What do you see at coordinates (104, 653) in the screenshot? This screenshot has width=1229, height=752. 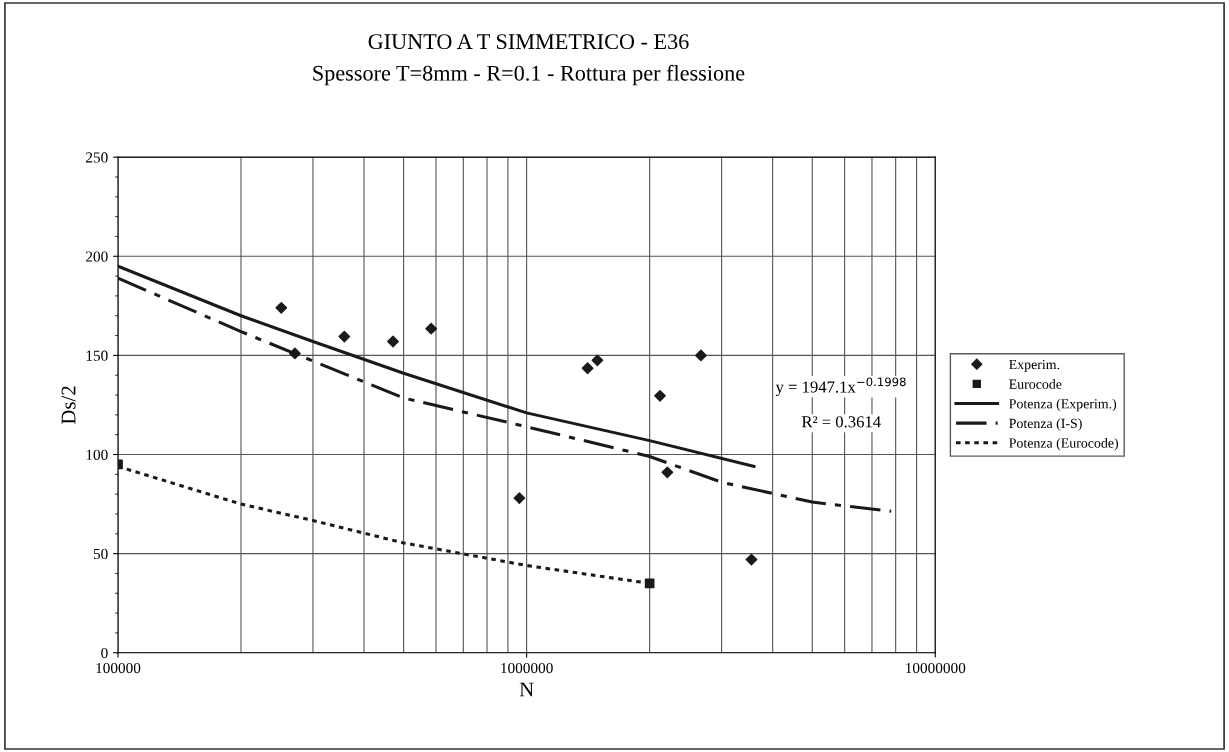 I see `y-tick-label: 0` at bounding box center [104, 653].